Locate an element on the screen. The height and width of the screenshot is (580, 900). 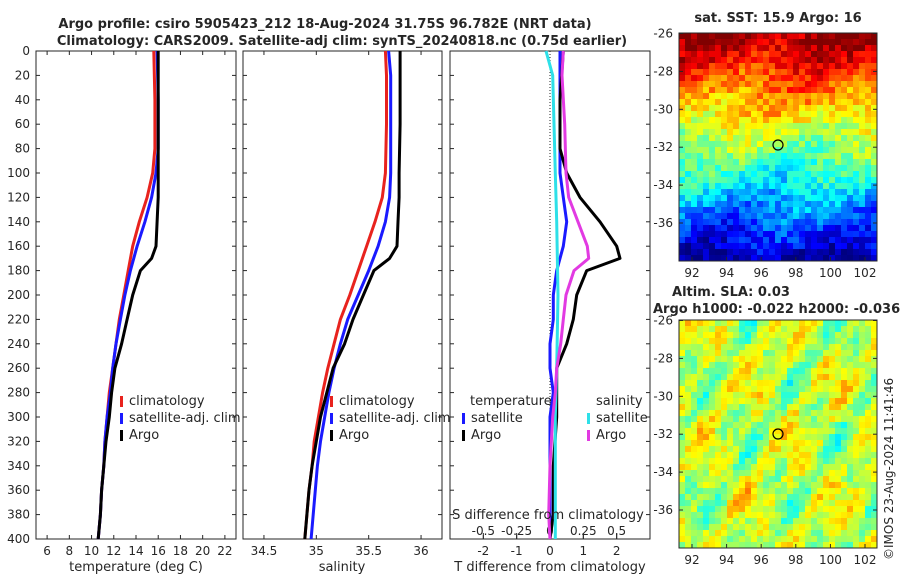
temperature-xlabel: temperature (deg C) is located at coordinates (136, 567).